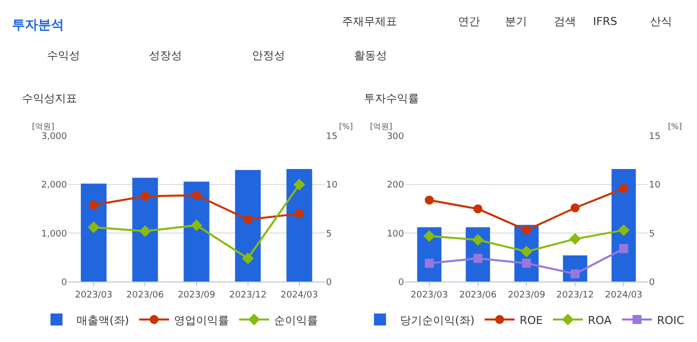  I want to click on text: IFRS, so click(605, 21).